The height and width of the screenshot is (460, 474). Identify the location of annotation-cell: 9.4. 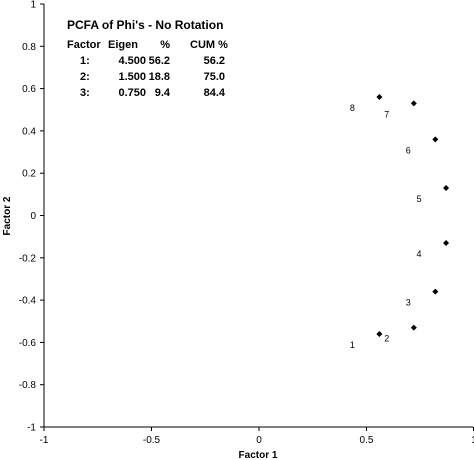
(163, 93).